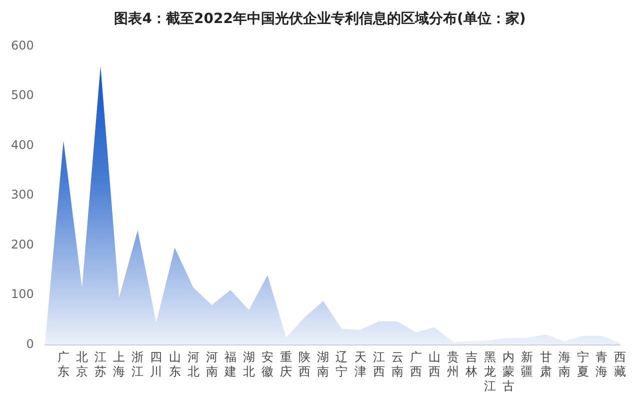 This screenshot has width=640, height=408. I want to click on x-tick-label: 陕西, so click(304, 364).